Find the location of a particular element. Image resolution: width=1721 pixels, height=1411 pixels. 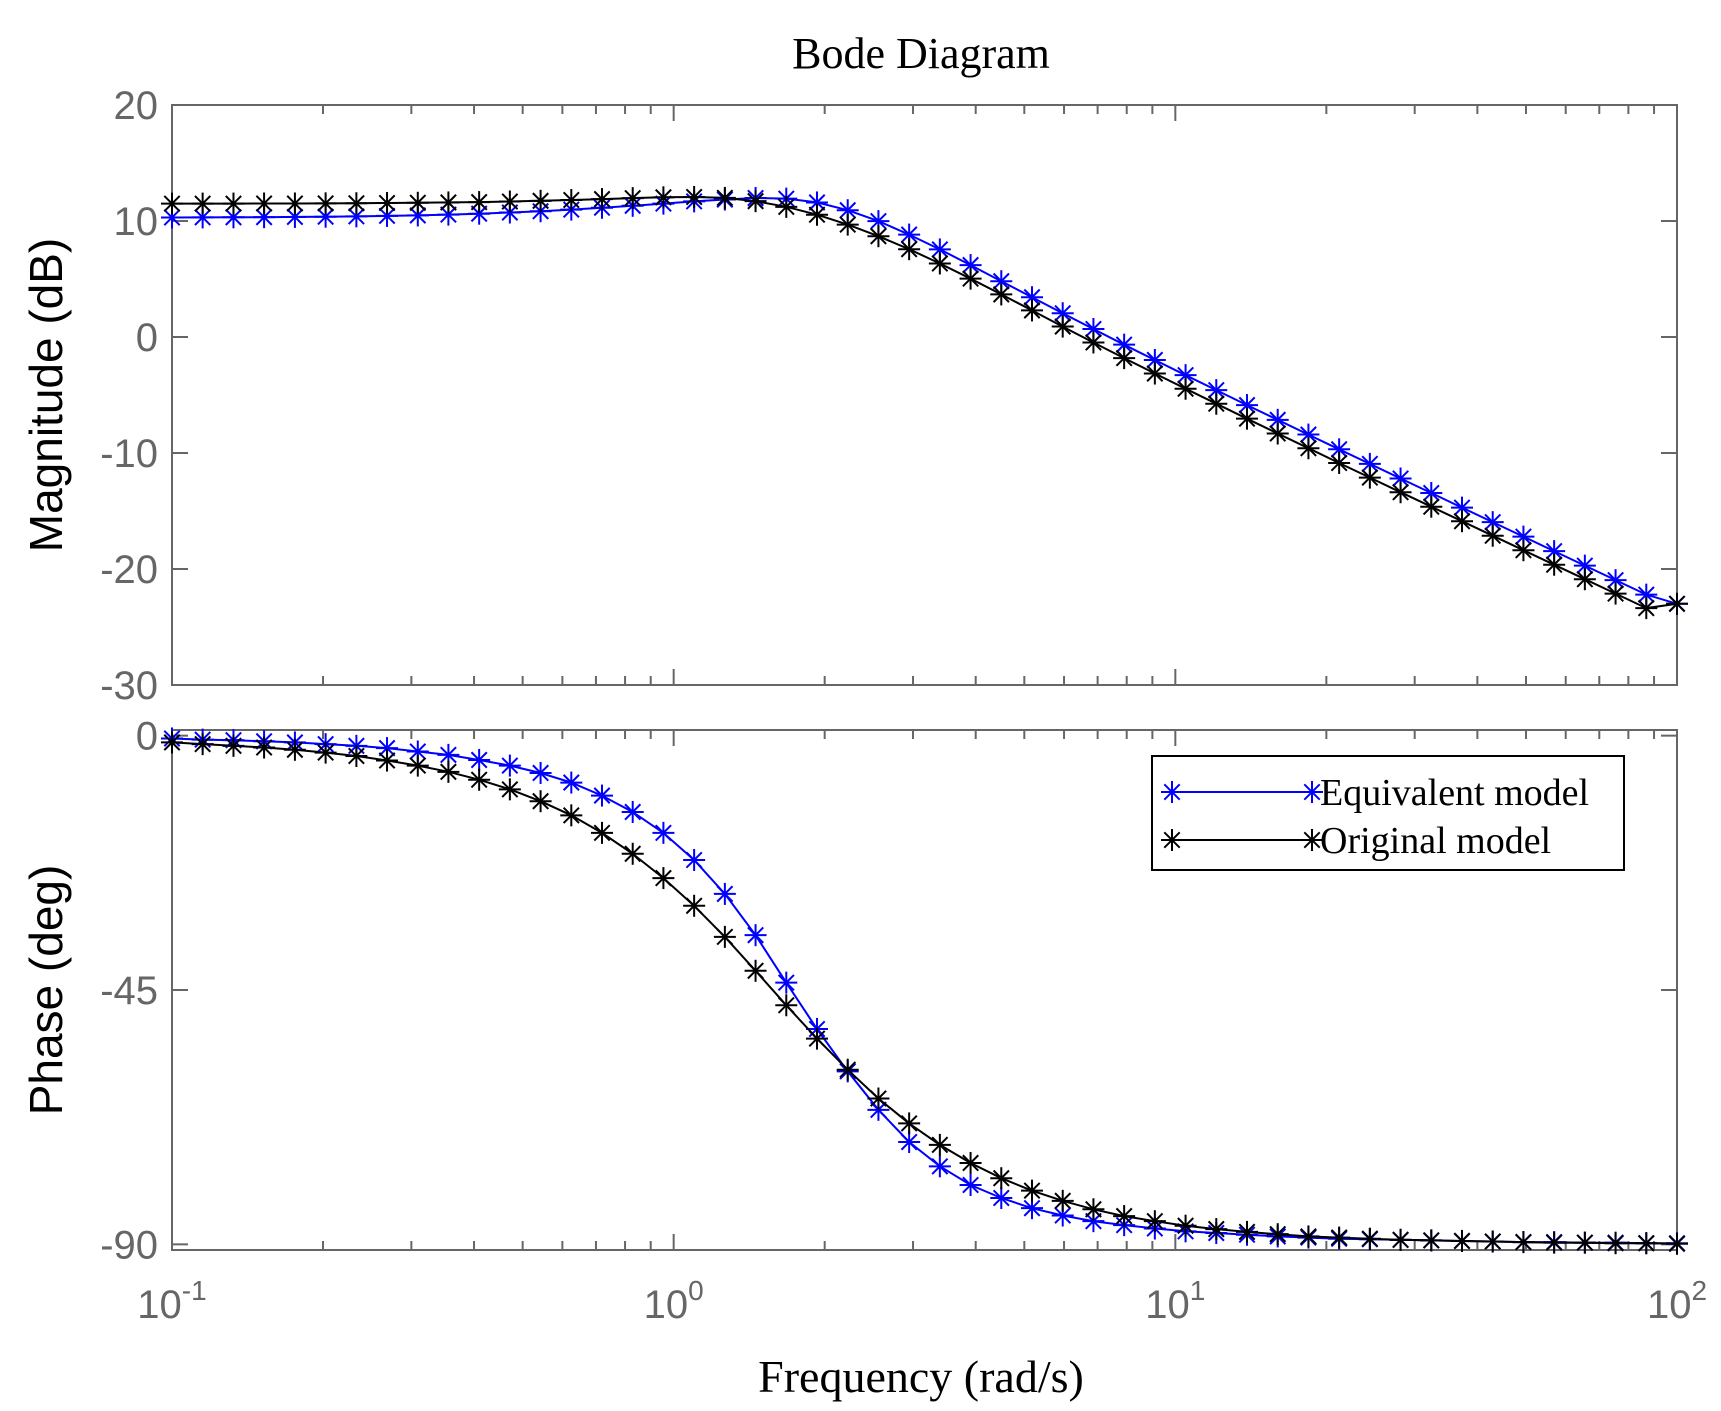

x-tick-label: 10⁰ is located at coordinates (674, 1301).